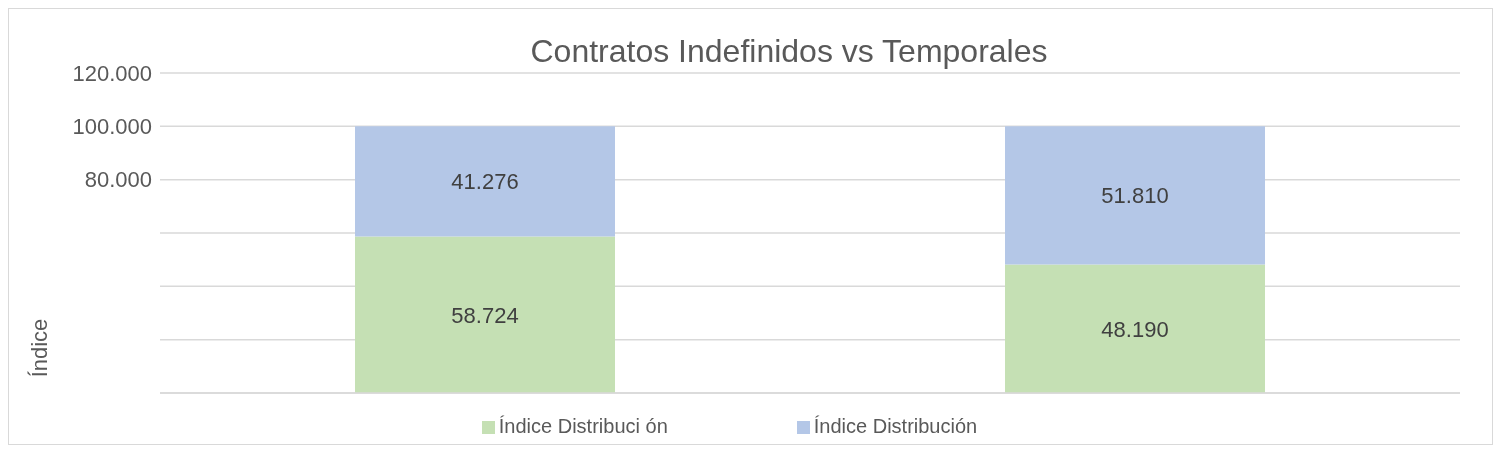 This screenshot has width=1503, height=453. What do you see at coordinates (112, 127) in the screenshot?
I see `y-tick-label: 100.000` at bounding box center [112, 127].